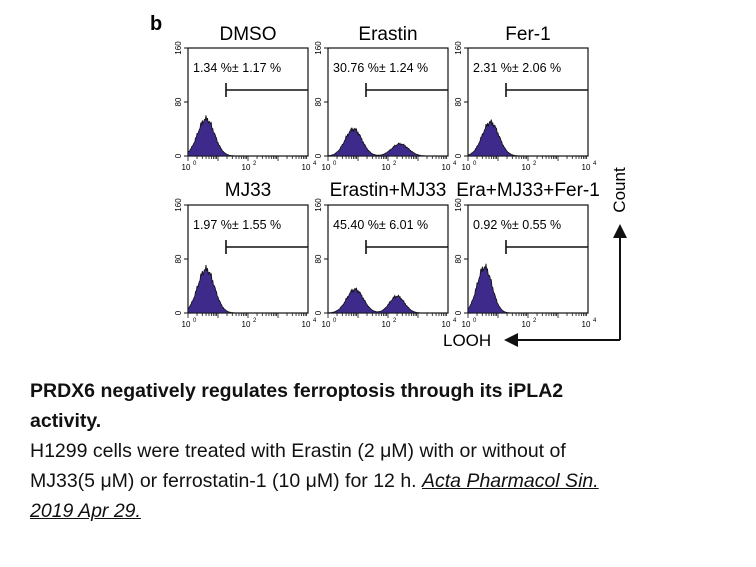 The width and height of the screenshot is (756, 567). What do you see at coordinates (475, 321) in the screenshot?
I see `hist-6-xtick-exp: 0` at bounding box center [475, 321].